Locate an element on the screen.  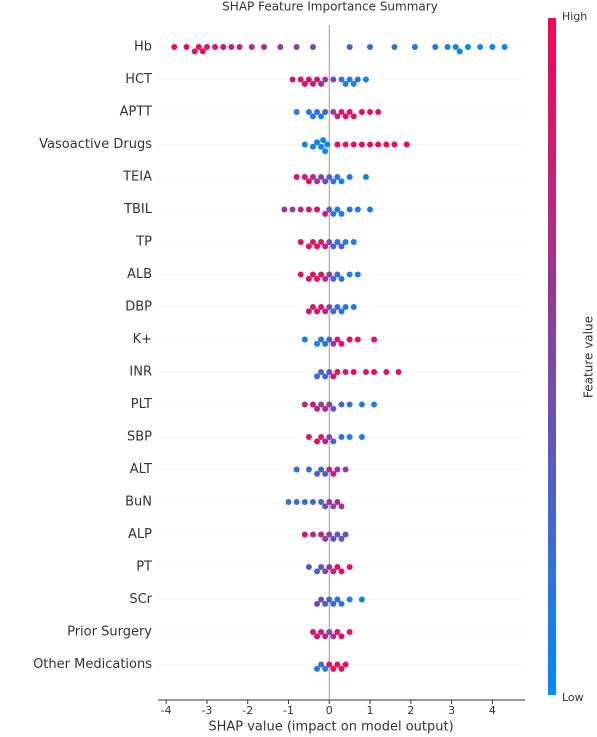
feature-label: TP is located at coordinates (143, 242).